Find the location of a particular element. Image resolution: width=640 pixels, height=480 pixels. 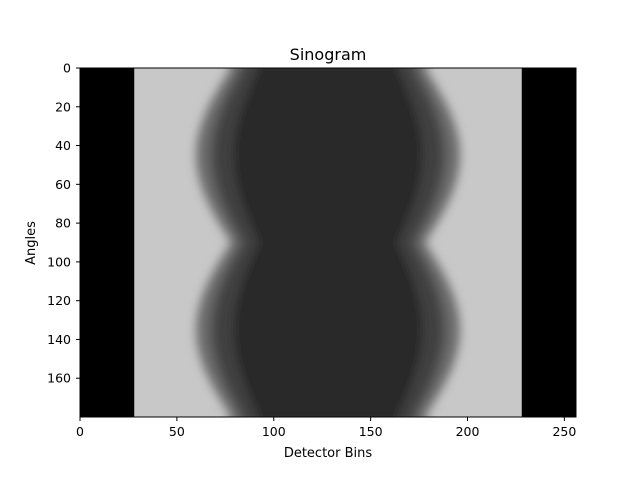

y-tick-label: 160 is located at coordinates (59, 378).